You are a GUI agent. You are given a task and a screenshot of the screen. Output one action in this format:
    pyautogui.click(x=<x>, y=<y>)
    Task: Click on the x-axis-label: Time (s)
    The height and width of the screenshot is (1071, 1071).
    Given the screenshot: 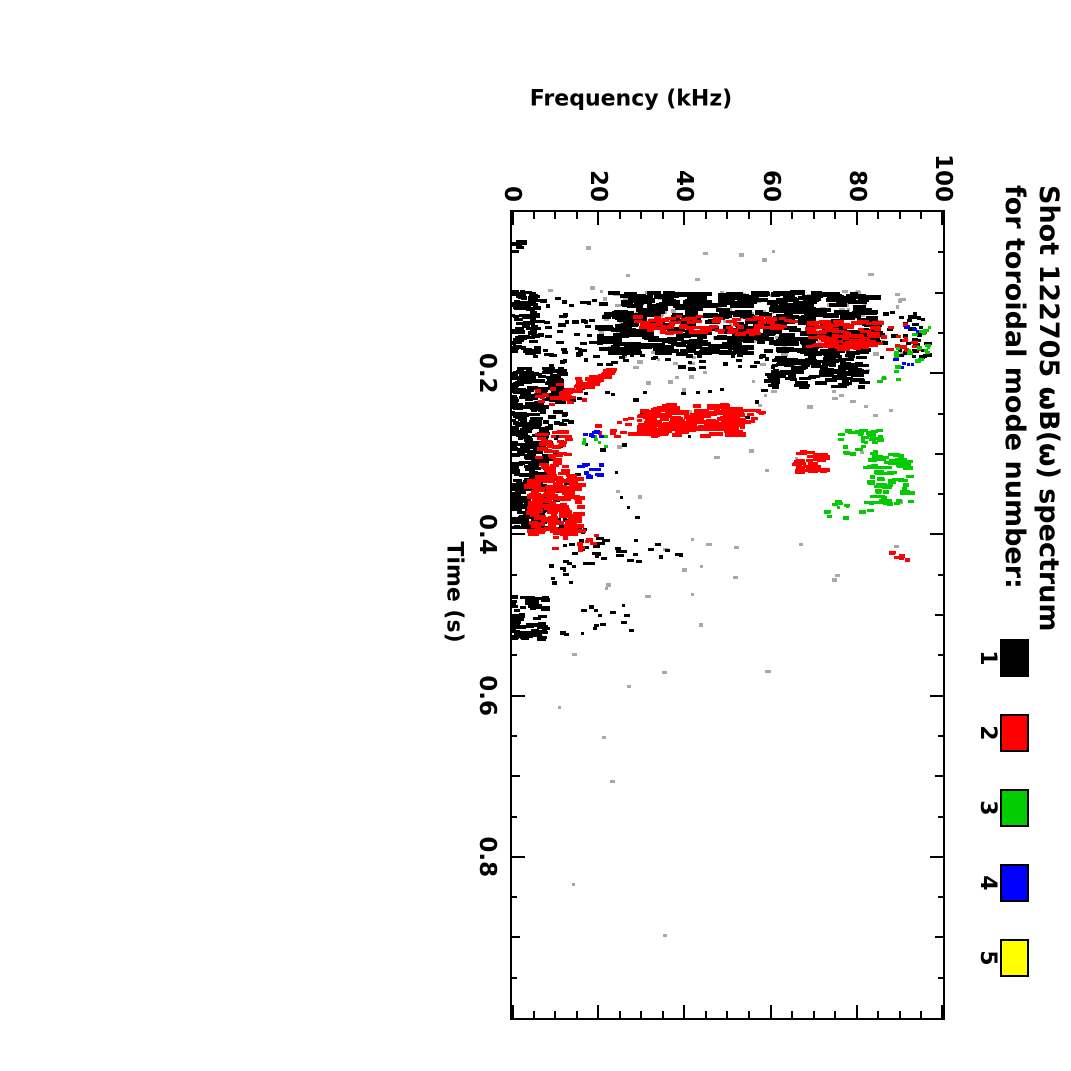 What is the action you would take?
    pyautogui.click(x=454, y=592)
    